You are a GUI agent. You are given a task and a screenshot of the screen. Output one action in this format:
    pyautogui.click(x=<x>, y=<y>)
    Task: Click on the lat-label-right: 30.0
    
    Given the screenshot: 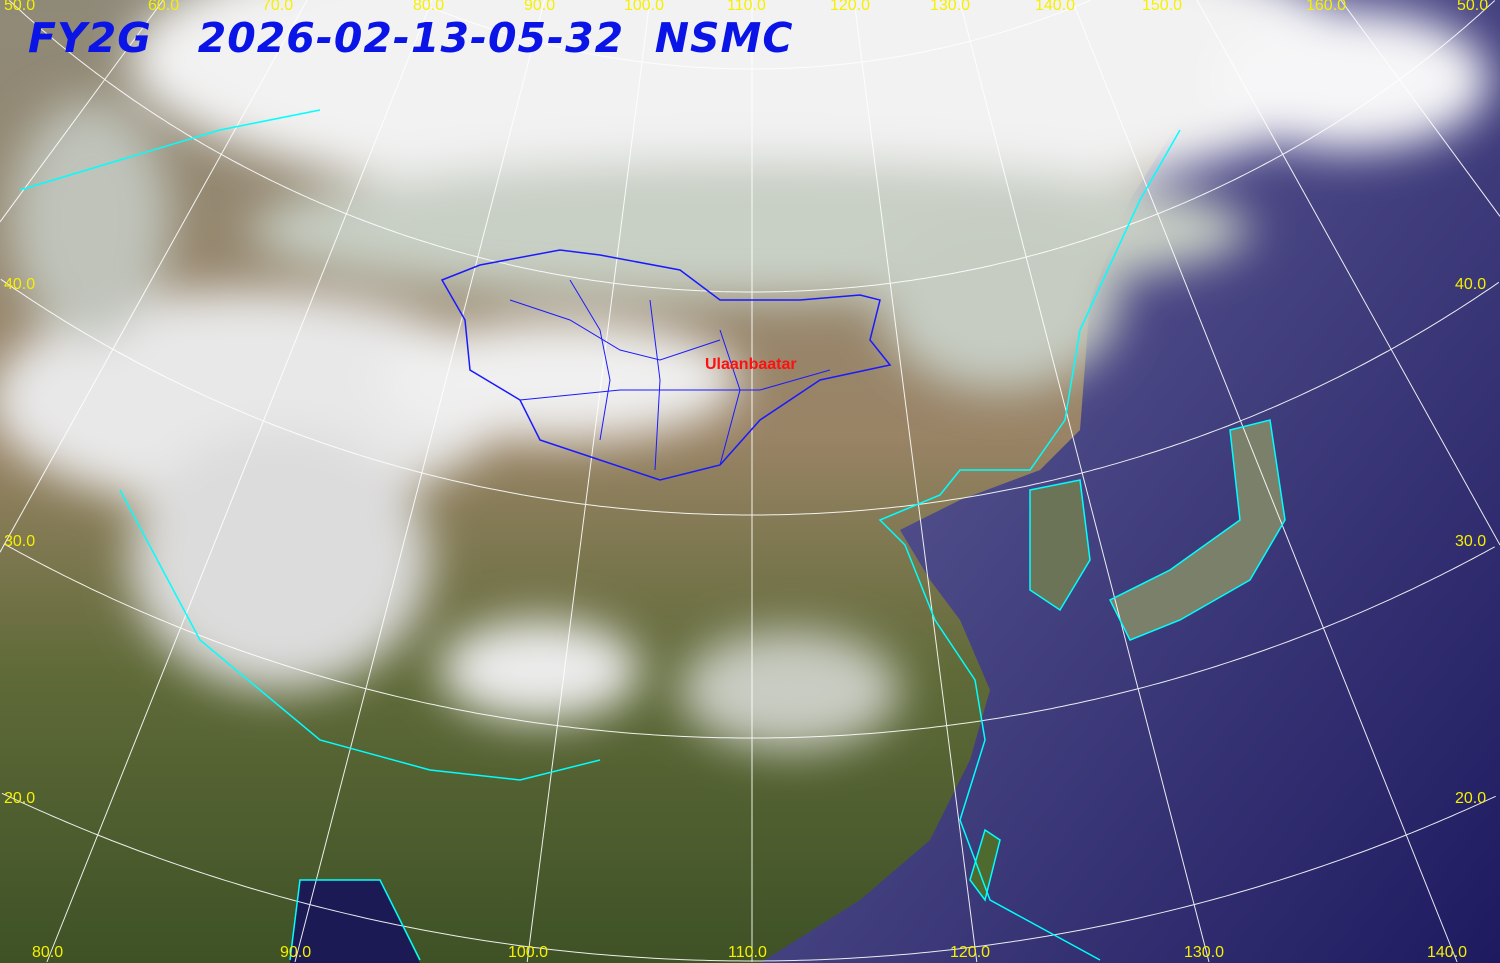 What is the action you would take?
    pyautogui.click(x=1471, y=541)
    